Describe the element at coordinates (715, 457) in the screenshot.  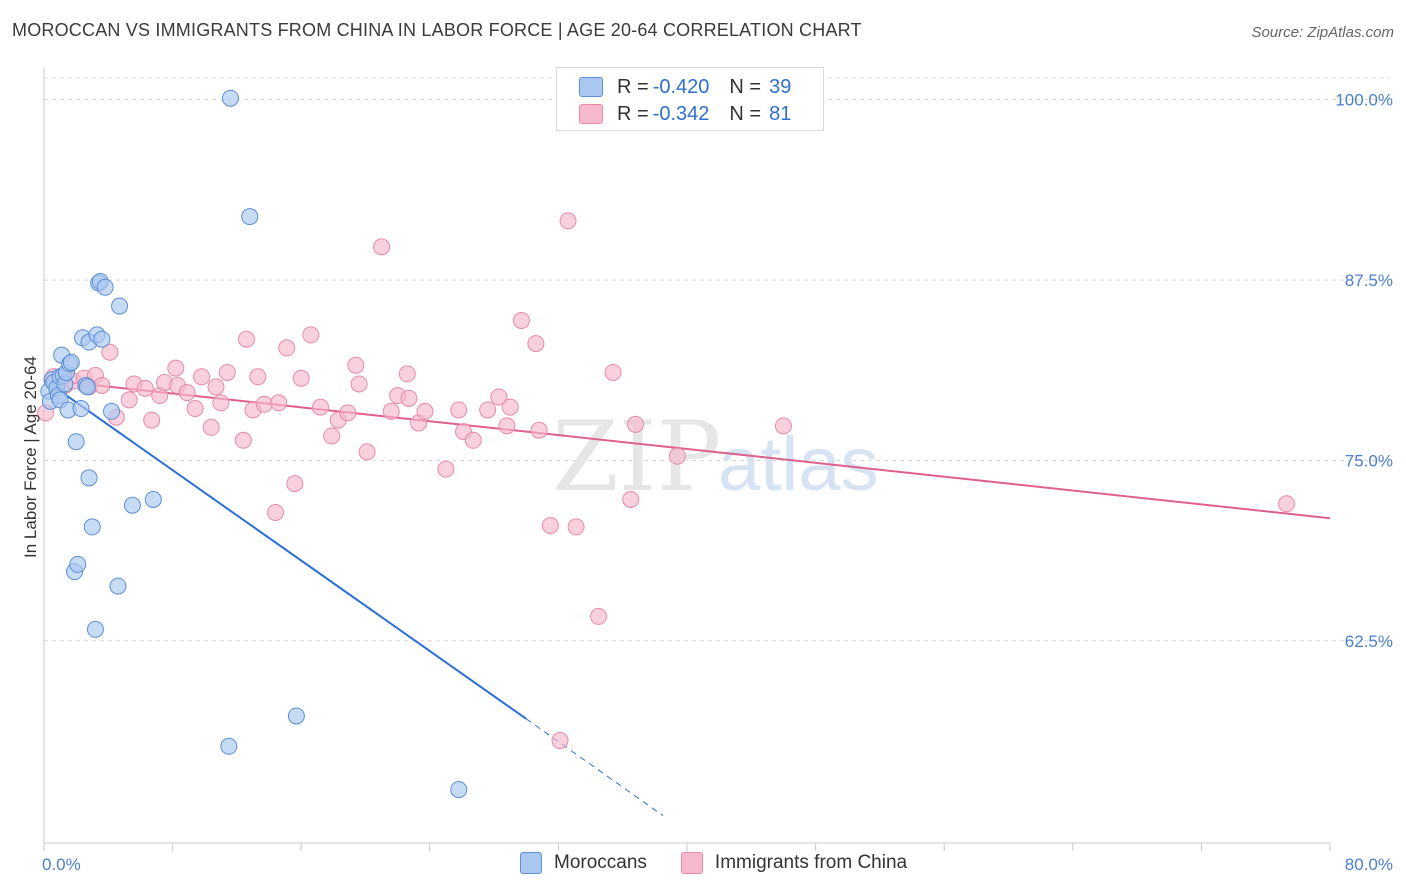
I see `watermark: ZIP atlas` at that location.